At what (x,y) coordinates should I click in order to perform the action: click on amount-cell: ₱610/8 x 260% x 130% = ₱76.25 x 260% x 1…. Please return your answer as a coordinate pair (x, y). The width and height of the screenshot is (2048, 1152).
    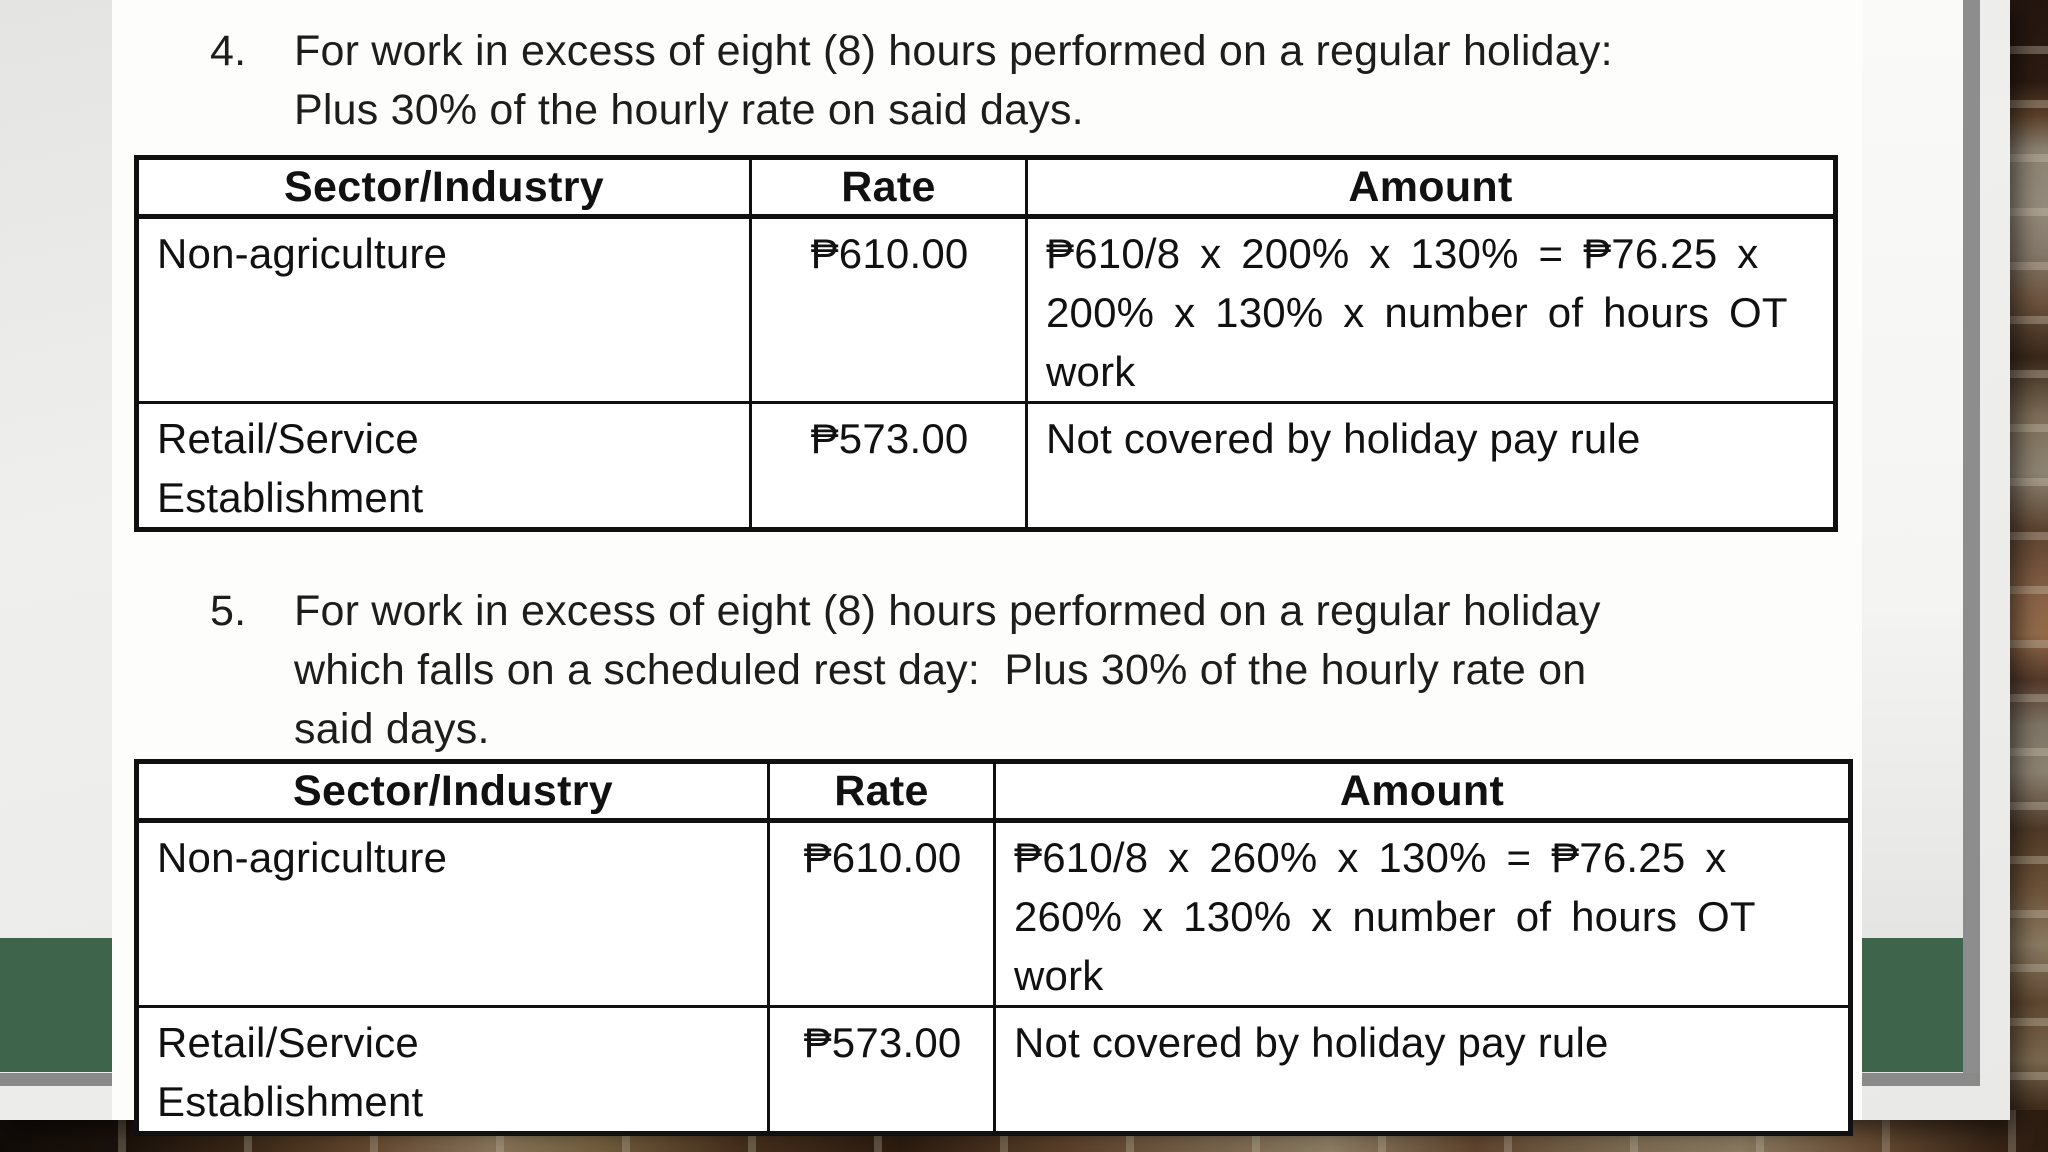
    Looking at the image, I should click on (1422, 913).